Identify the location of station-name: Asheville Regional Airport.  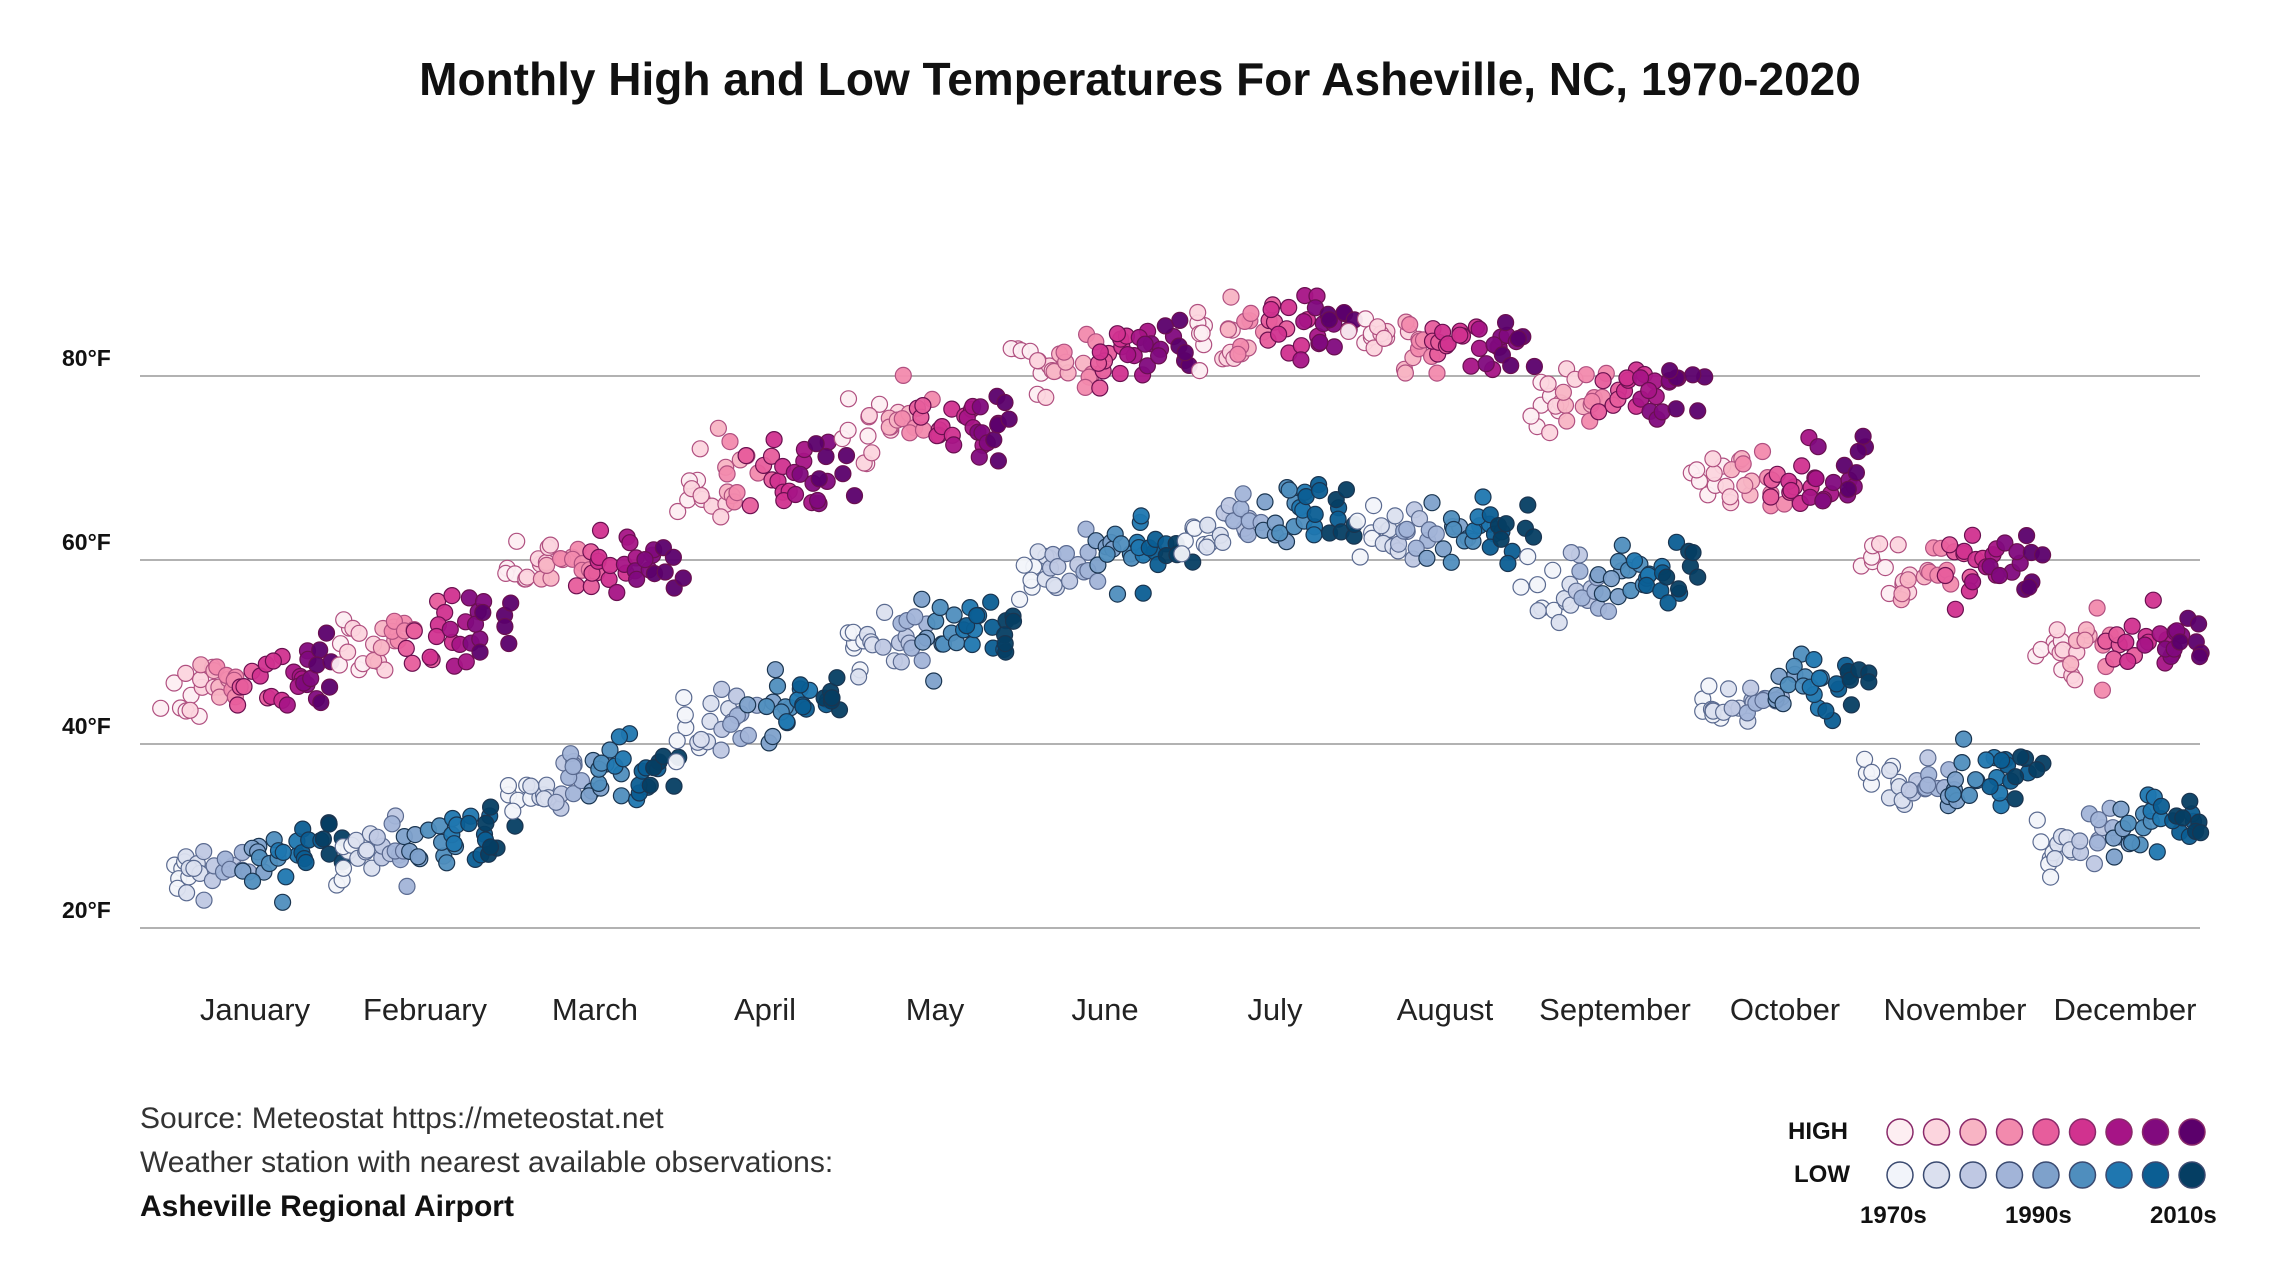
(327, 1206).